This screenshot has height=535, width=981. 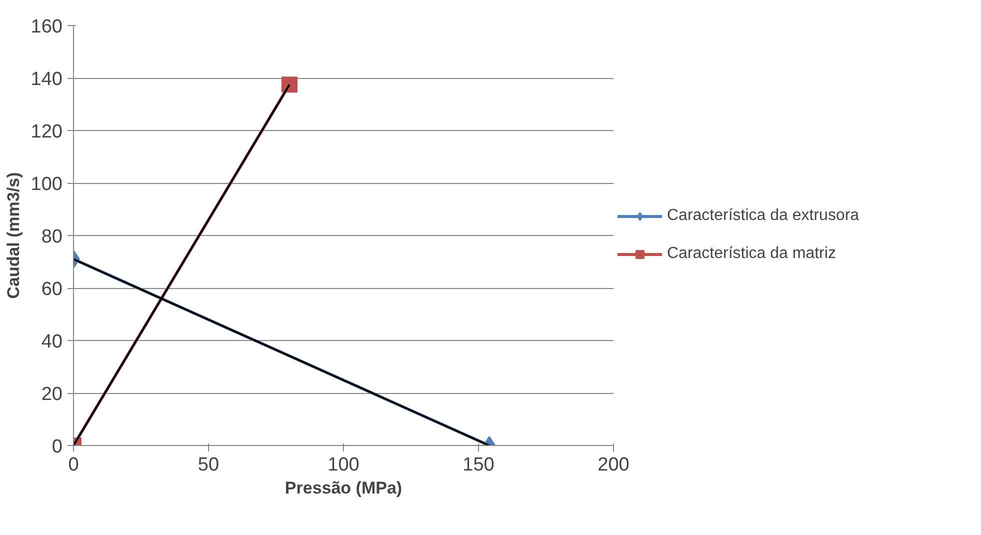 I want to click on y-tick-label: 80, so click(x=52, y=237).